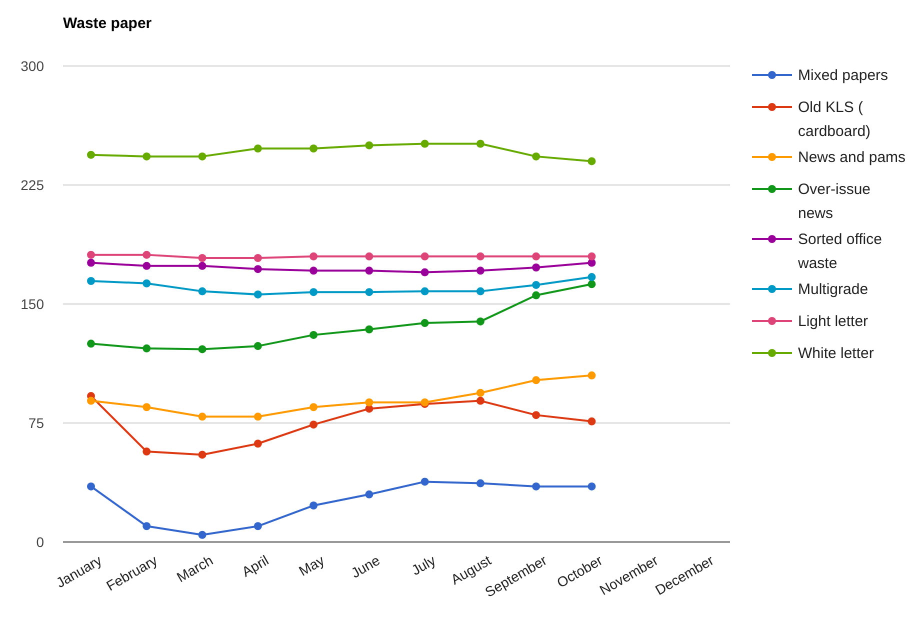 The height and width of the screenshot is (622, 913). I want to click on y-tick-label: 225, so click(32, 185).